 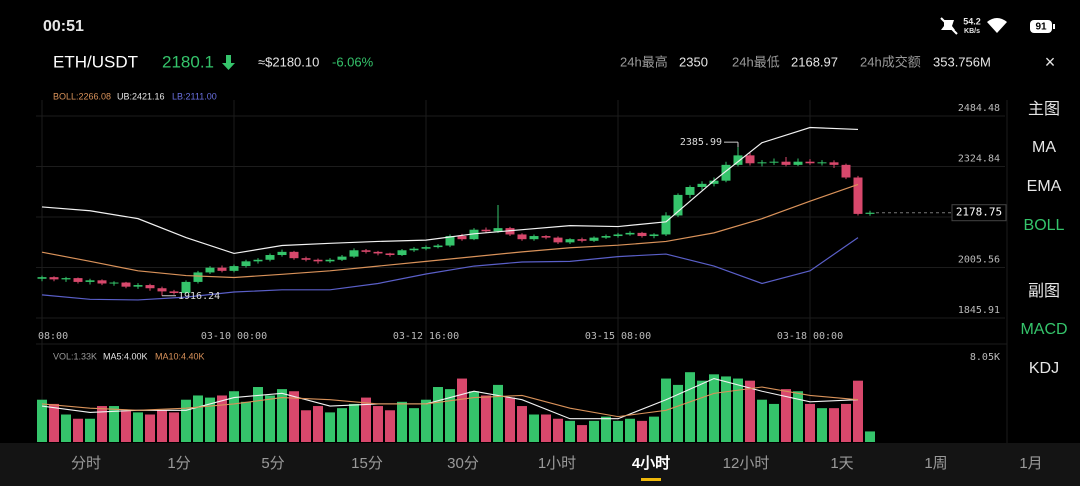 I want to click on legend-lb: LB:2111.00, so click(x=194, y=96).